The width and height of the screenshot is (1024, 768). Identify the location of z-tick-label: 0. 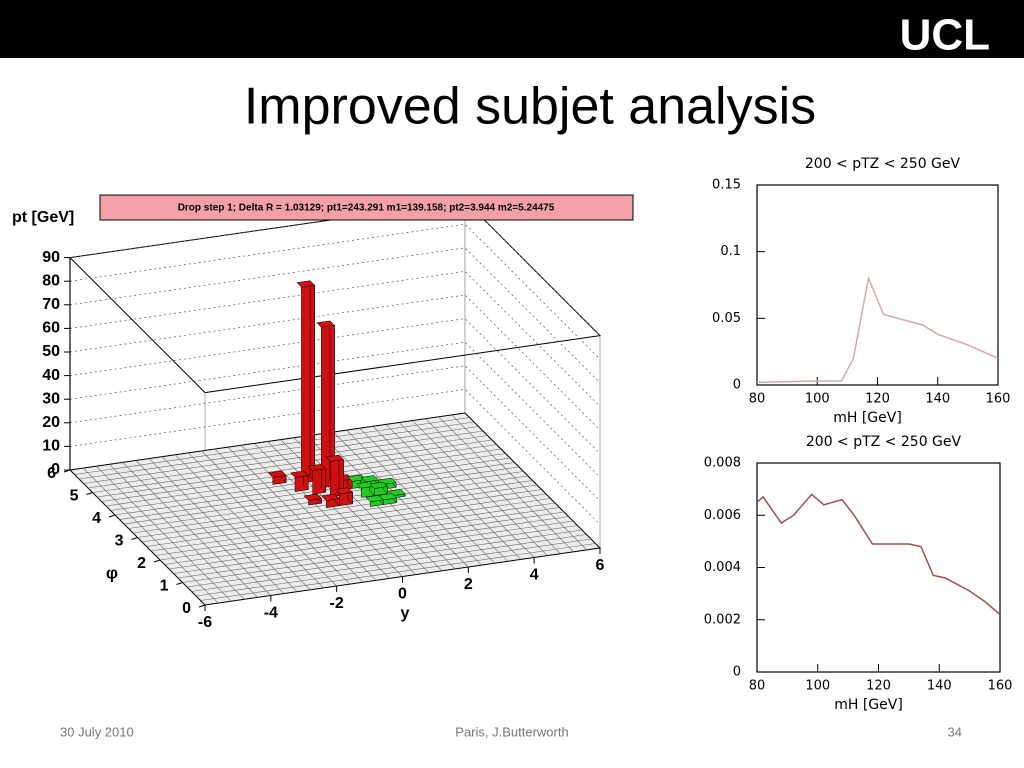
(55, 469).